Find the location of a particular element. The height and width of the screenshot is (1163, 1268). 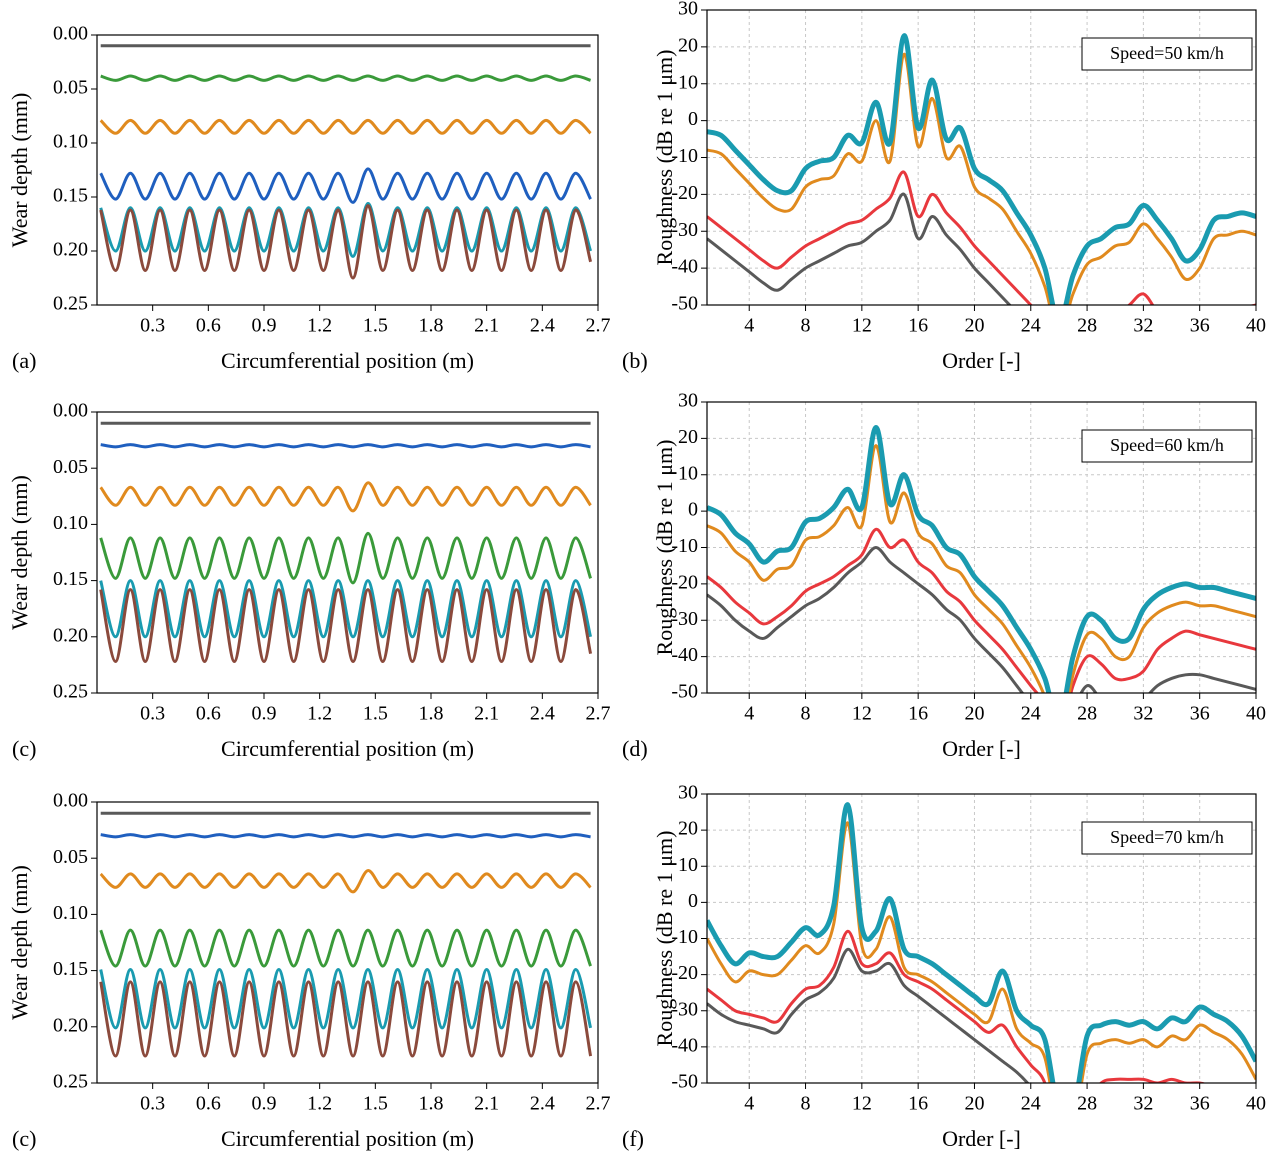

y-tick-label: 0.20 is located at coordinates (70, 1025).